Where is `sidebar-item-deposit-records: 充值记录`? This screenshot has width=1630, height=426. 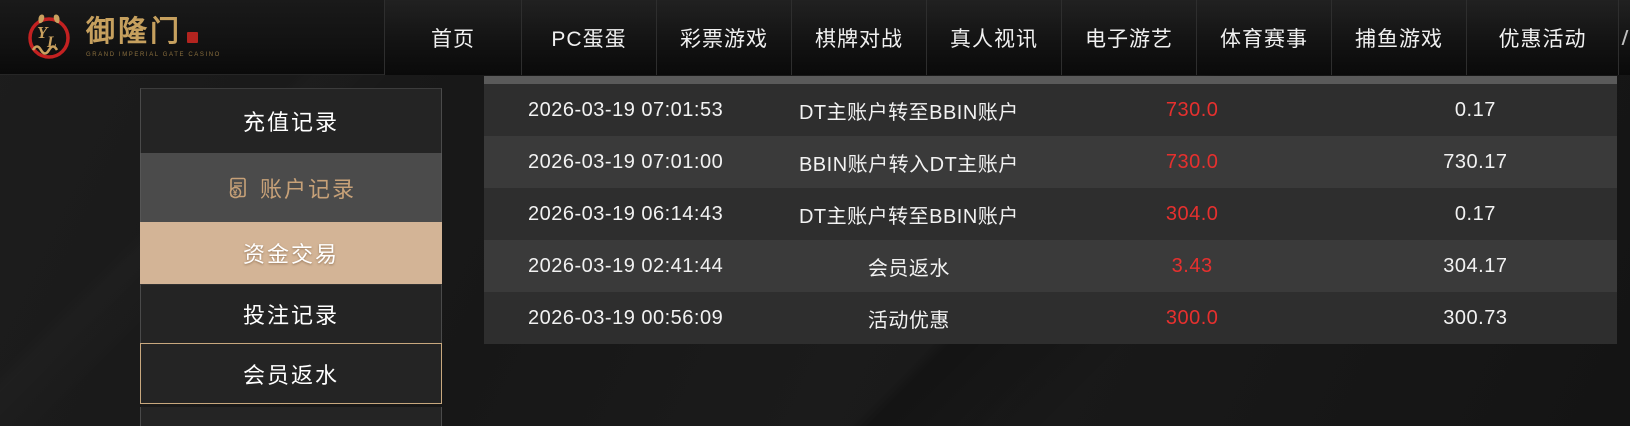 sidebar-item-deposit-records: 充值记录 is located at coordinates (291, 120).